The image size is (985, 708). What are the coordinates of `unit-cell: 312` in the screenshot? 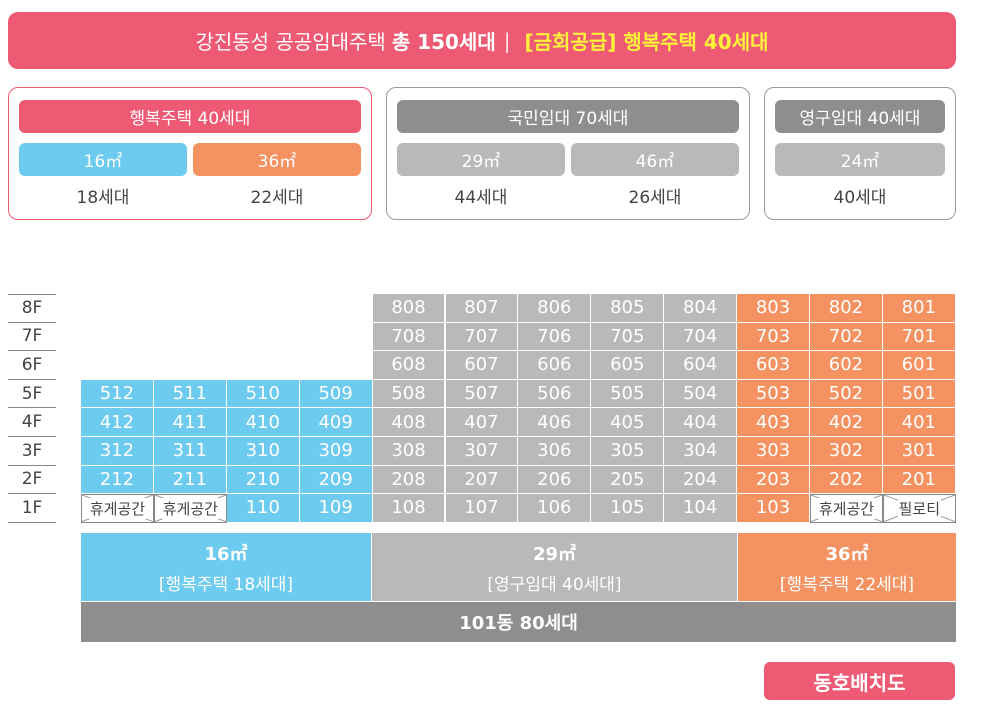 It's located at (117, 451).